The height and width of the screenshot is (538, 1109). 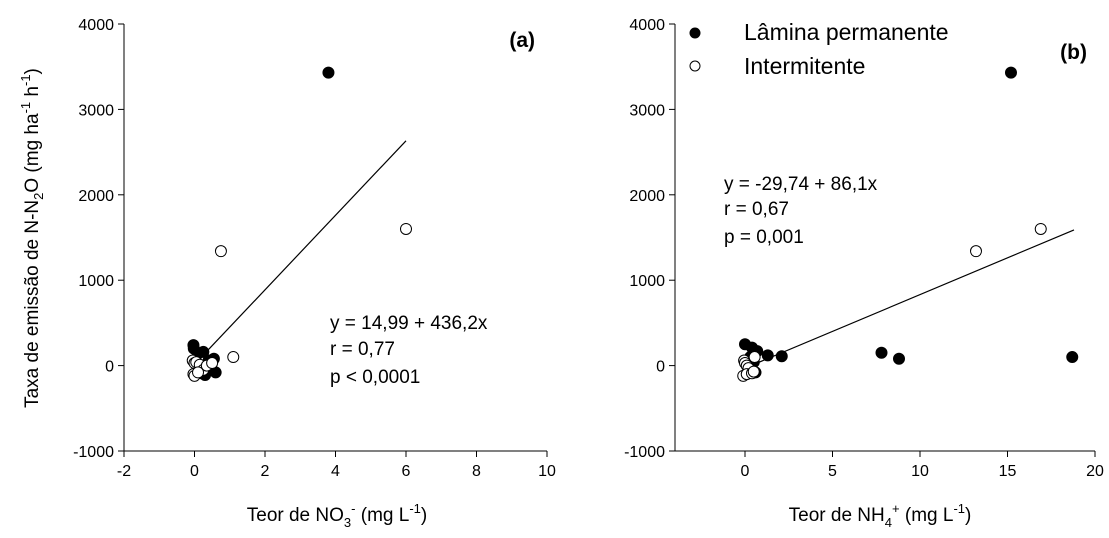 What do you see at coordinates (832, 471) in the screenshot?
I see `panel-b-x-tick-label: 5` at bounding box center [832, 471].